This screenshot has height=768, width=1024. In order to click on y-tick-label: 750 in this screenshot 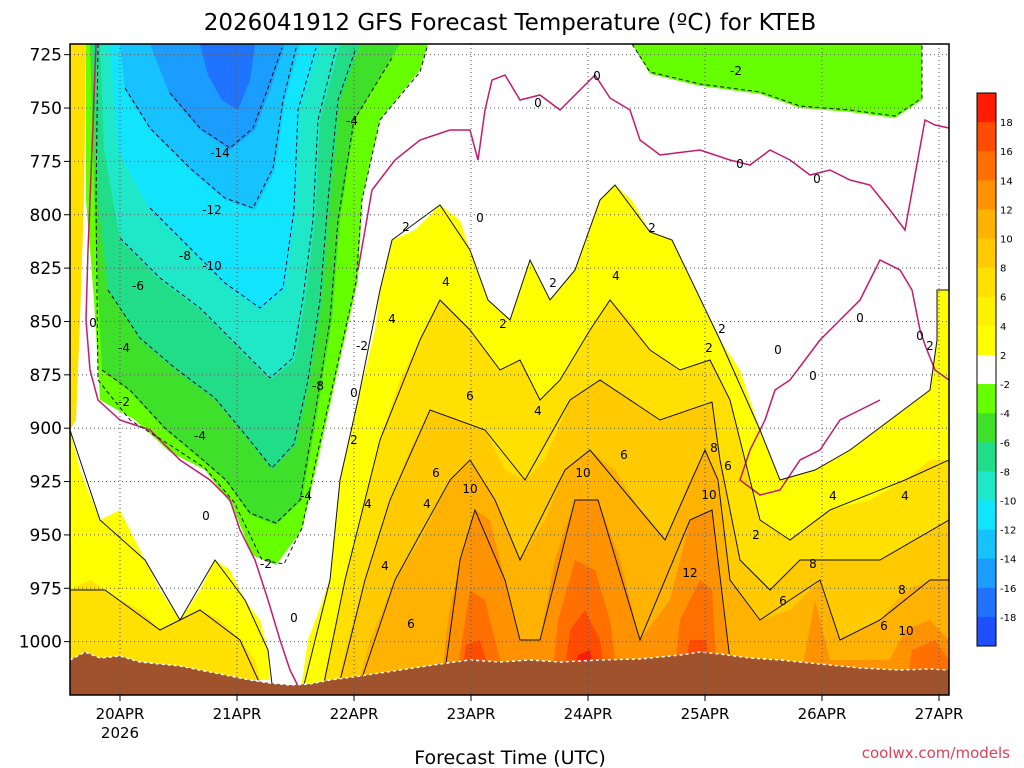, I will do `click(46, 109)`.